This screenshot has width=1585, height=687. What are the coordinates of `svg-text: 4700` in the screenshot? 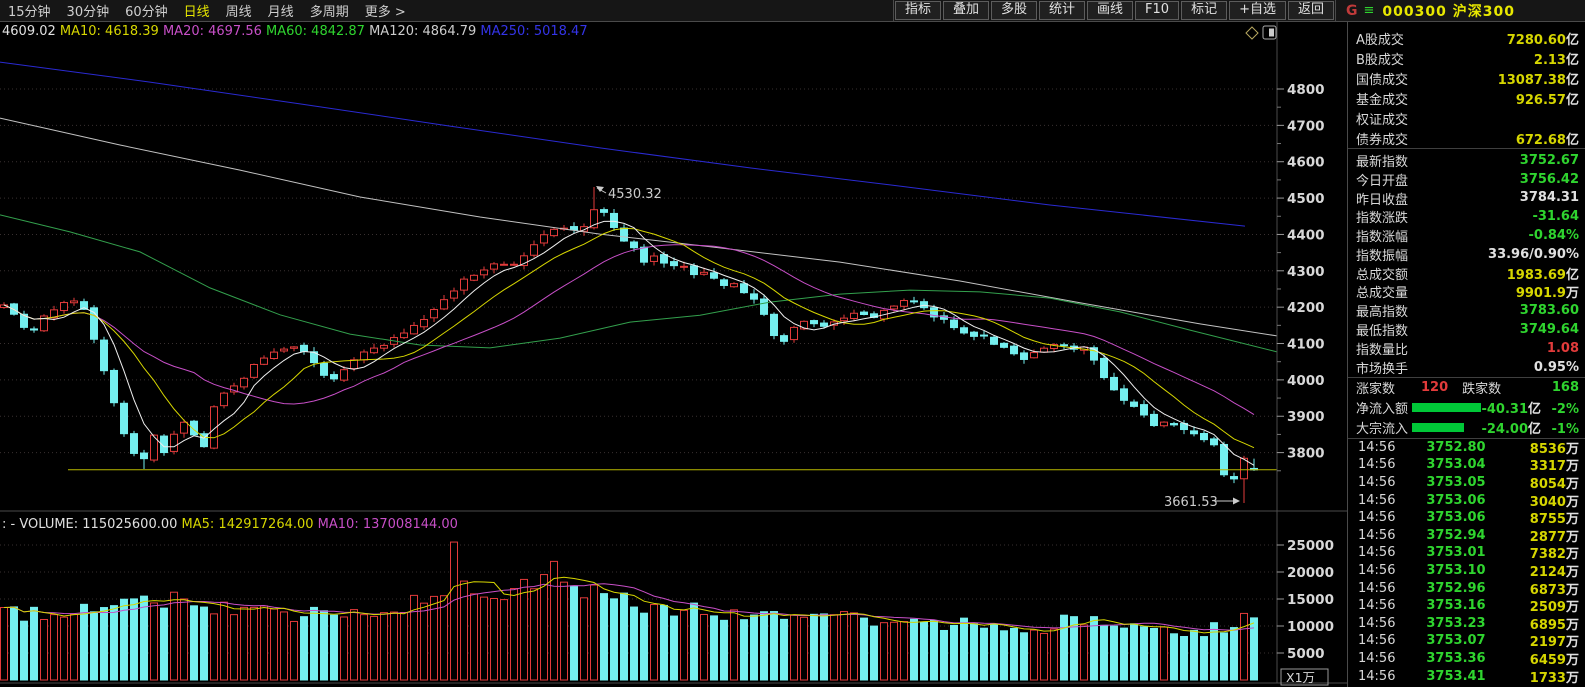 It's located at (1306, 126).